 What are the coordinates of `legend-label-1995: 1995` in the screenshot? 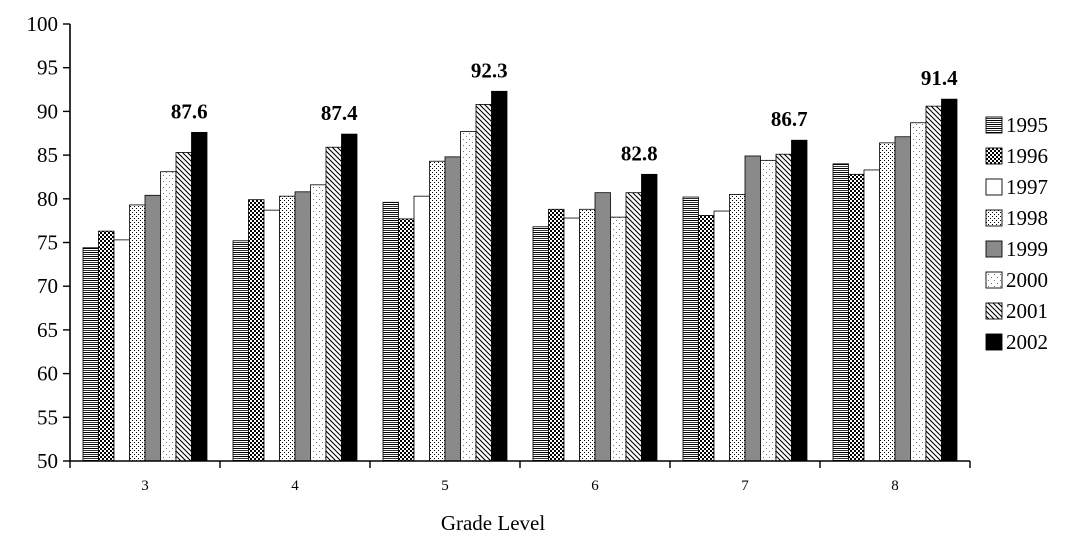 It's located at (1027, 125).